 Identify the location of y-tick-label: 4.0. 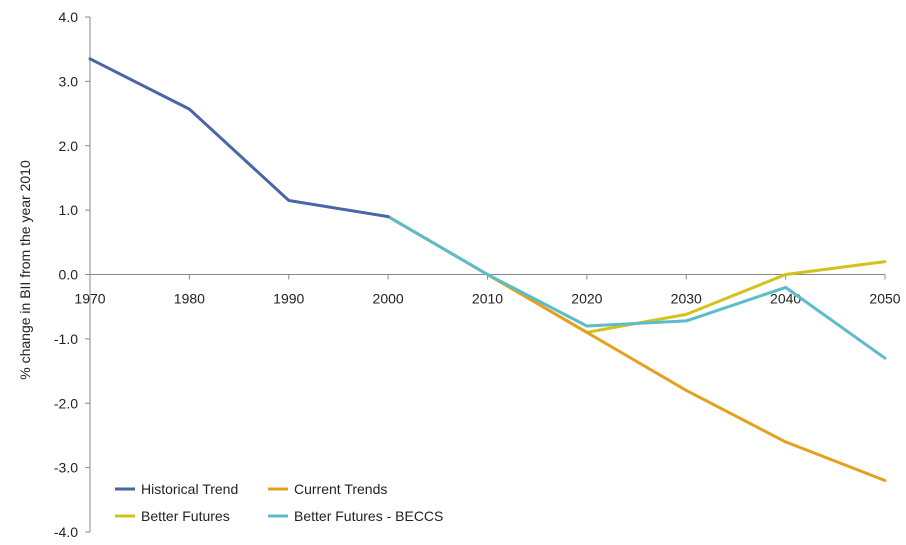
(69, 17).